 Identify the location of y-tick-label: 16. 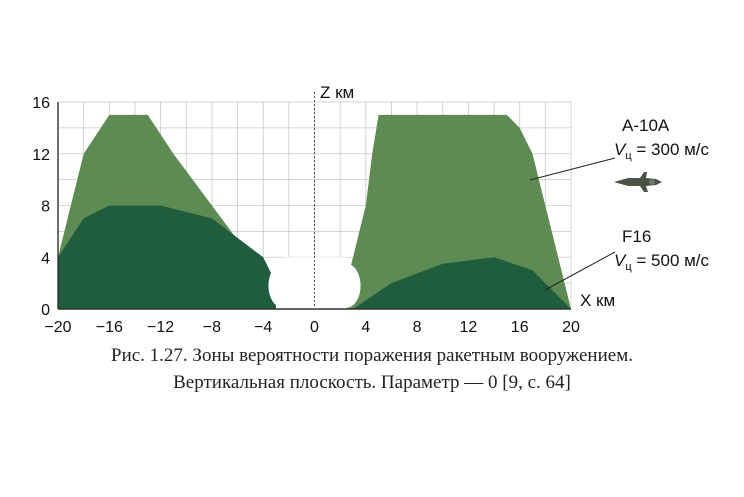
(41, 103).